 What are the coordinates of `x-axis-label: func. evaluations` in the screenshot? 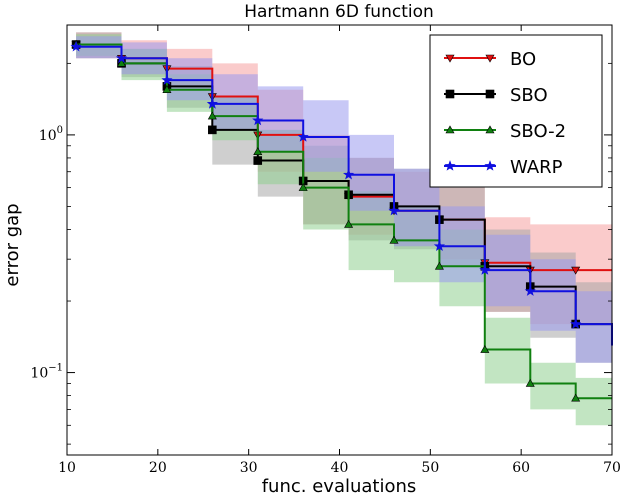 It's located at (339, 486).